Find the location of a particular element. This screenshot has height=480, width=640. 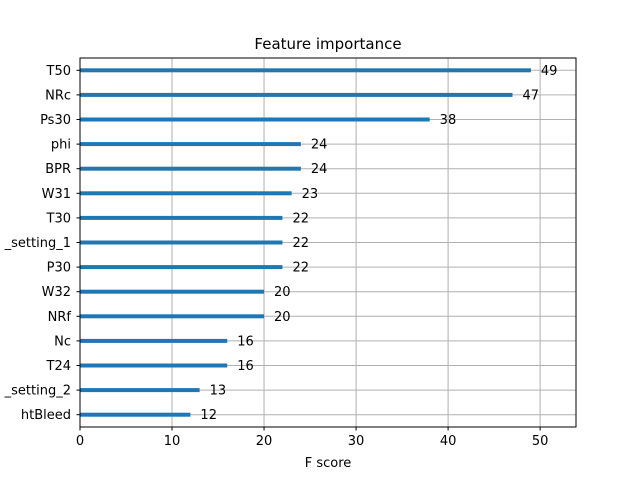

y-tick-label: BPR is located at coordinates (58, 169).